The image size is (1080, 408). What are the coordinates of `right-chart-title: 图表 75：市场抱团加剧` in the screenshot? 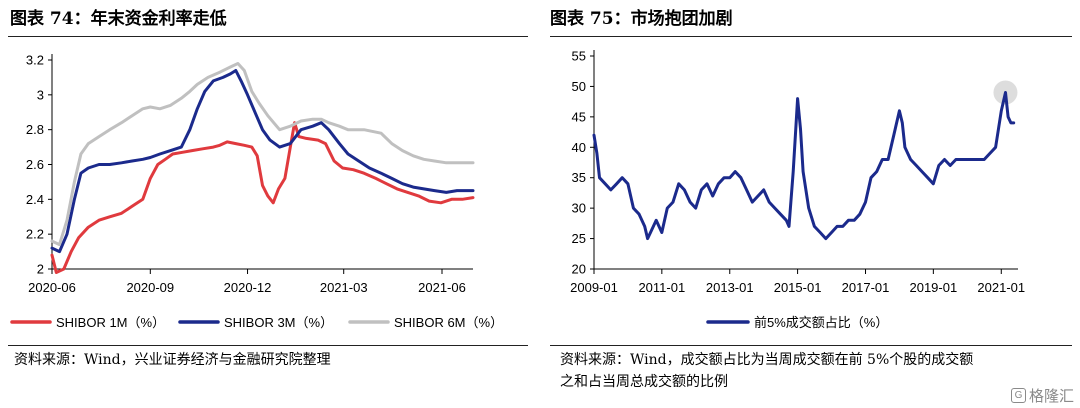 It's located at (641, 19).